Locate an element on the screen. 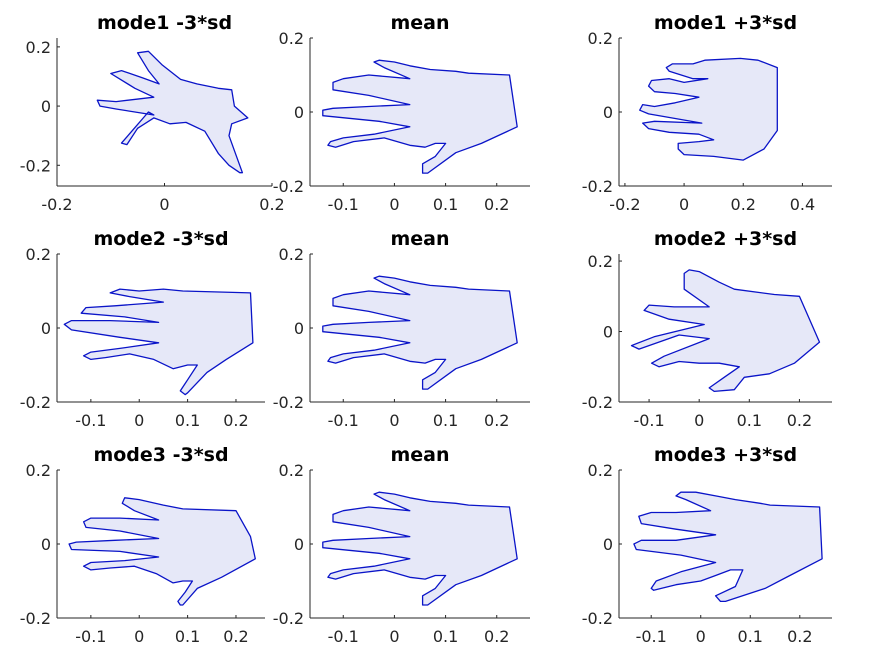 The image size is (874, 655). subplot-4: -0.1 0 0.1 0.2 0.2 0 -0.2 mode2 -3*sd is located at coordinates (142, 329).